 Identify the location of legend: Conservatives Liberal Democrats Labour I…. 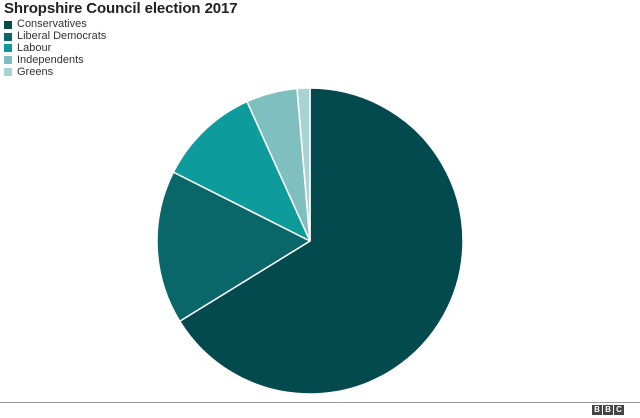
(55, 48).